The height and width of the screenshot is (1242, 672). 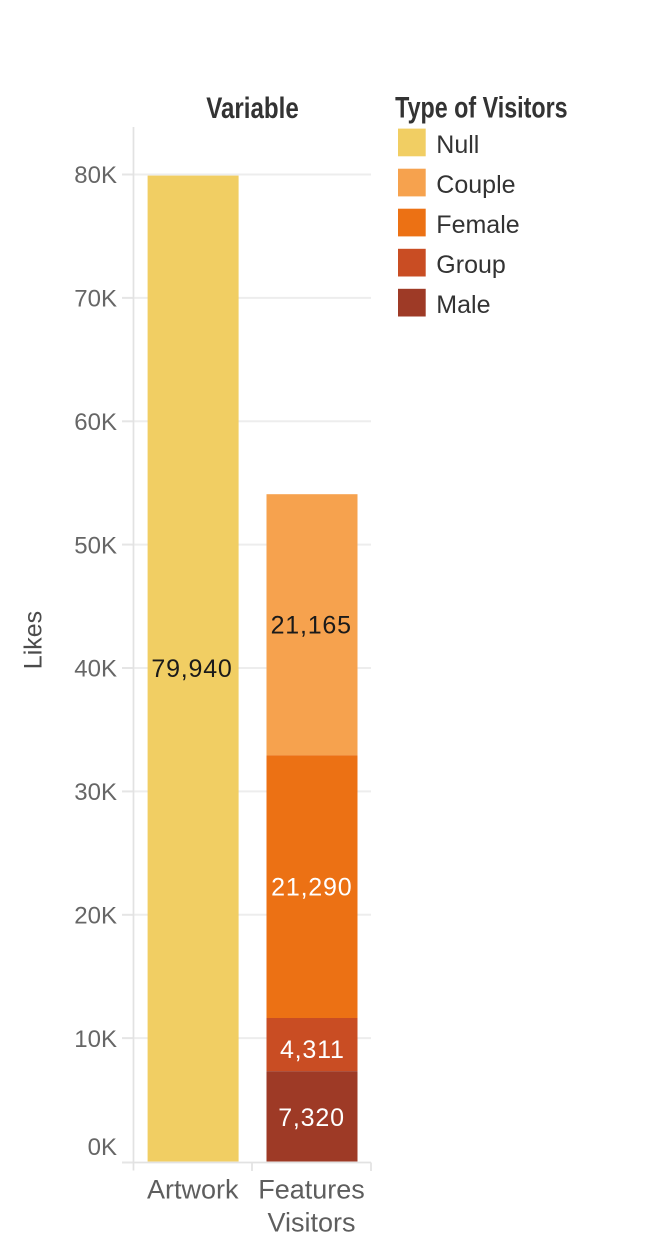 I want to click on svg-text: 60K, so click(x=95, y=422).